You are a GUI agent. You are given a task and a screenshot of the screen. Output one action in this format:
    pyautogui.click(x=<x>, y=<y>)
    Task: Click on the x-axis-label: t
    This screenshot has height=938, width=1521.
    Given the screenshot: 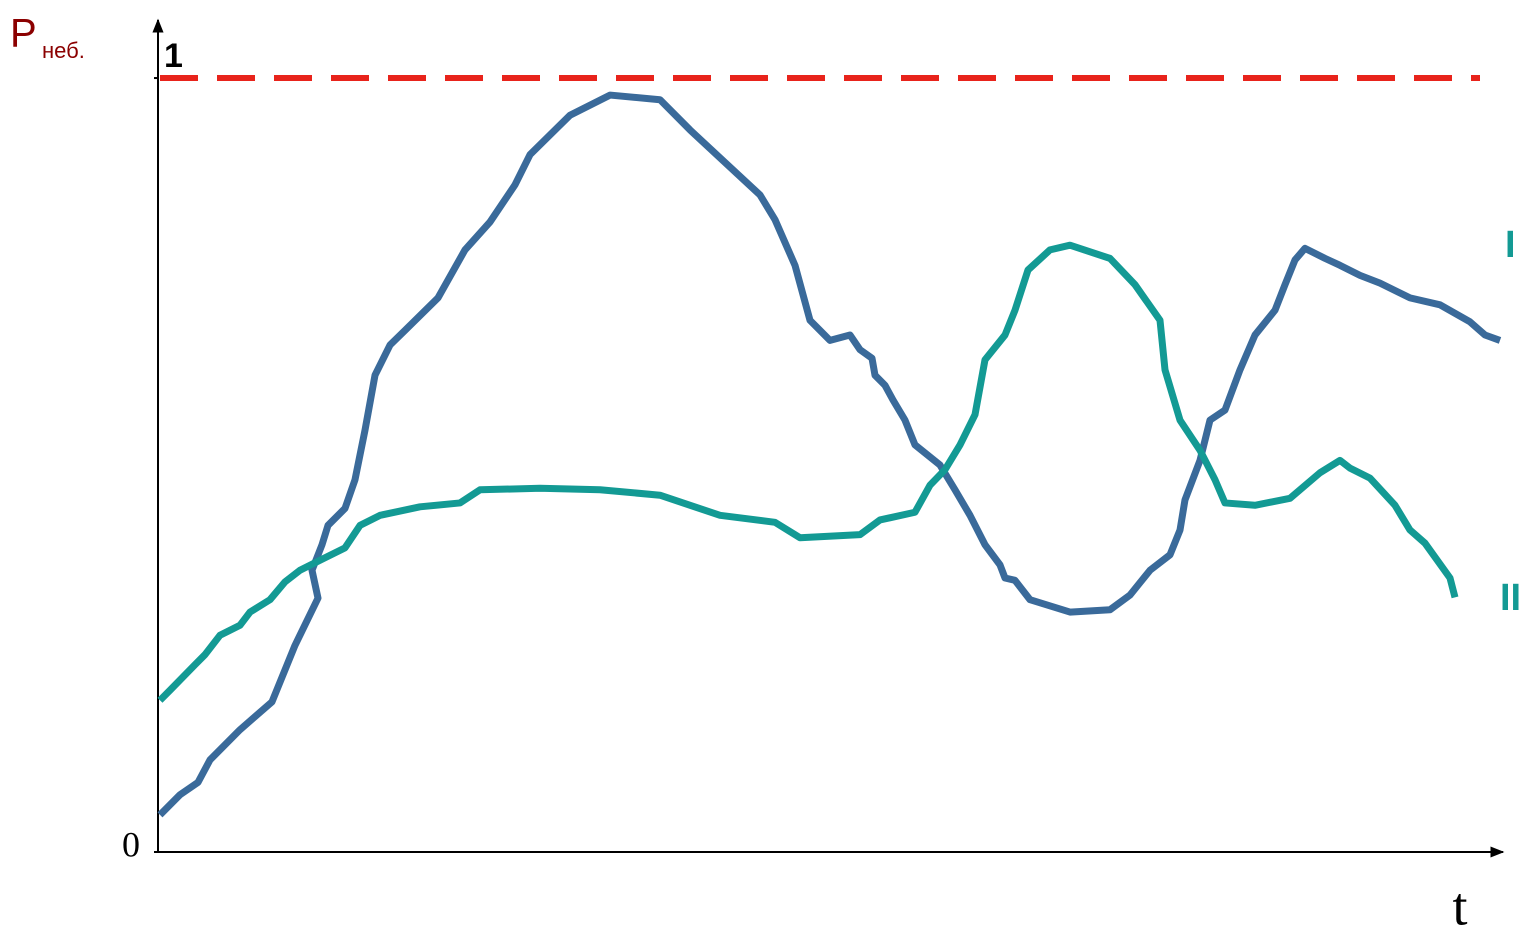 What is the action you would take?
    pyautogui.click(x=1459, y=906)
    